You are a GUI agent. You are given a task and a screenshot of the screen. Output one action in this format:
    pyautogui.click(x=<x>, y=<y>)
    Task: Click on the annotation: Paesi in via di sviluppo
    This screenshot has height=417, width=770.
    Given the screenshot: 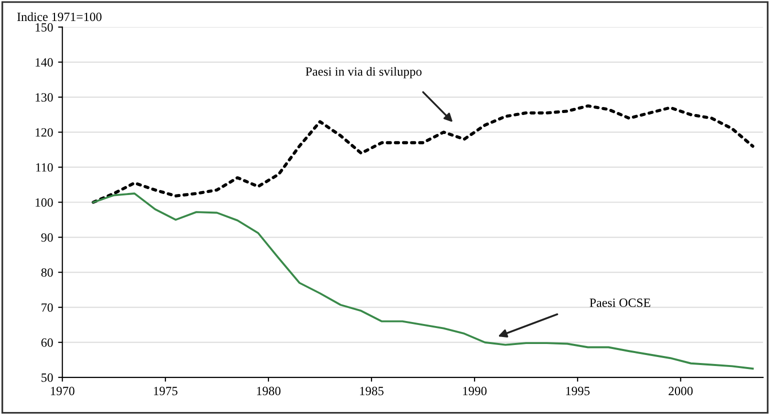 What is the action you would take?
    pyautogui.click(x=364, y=72)
    